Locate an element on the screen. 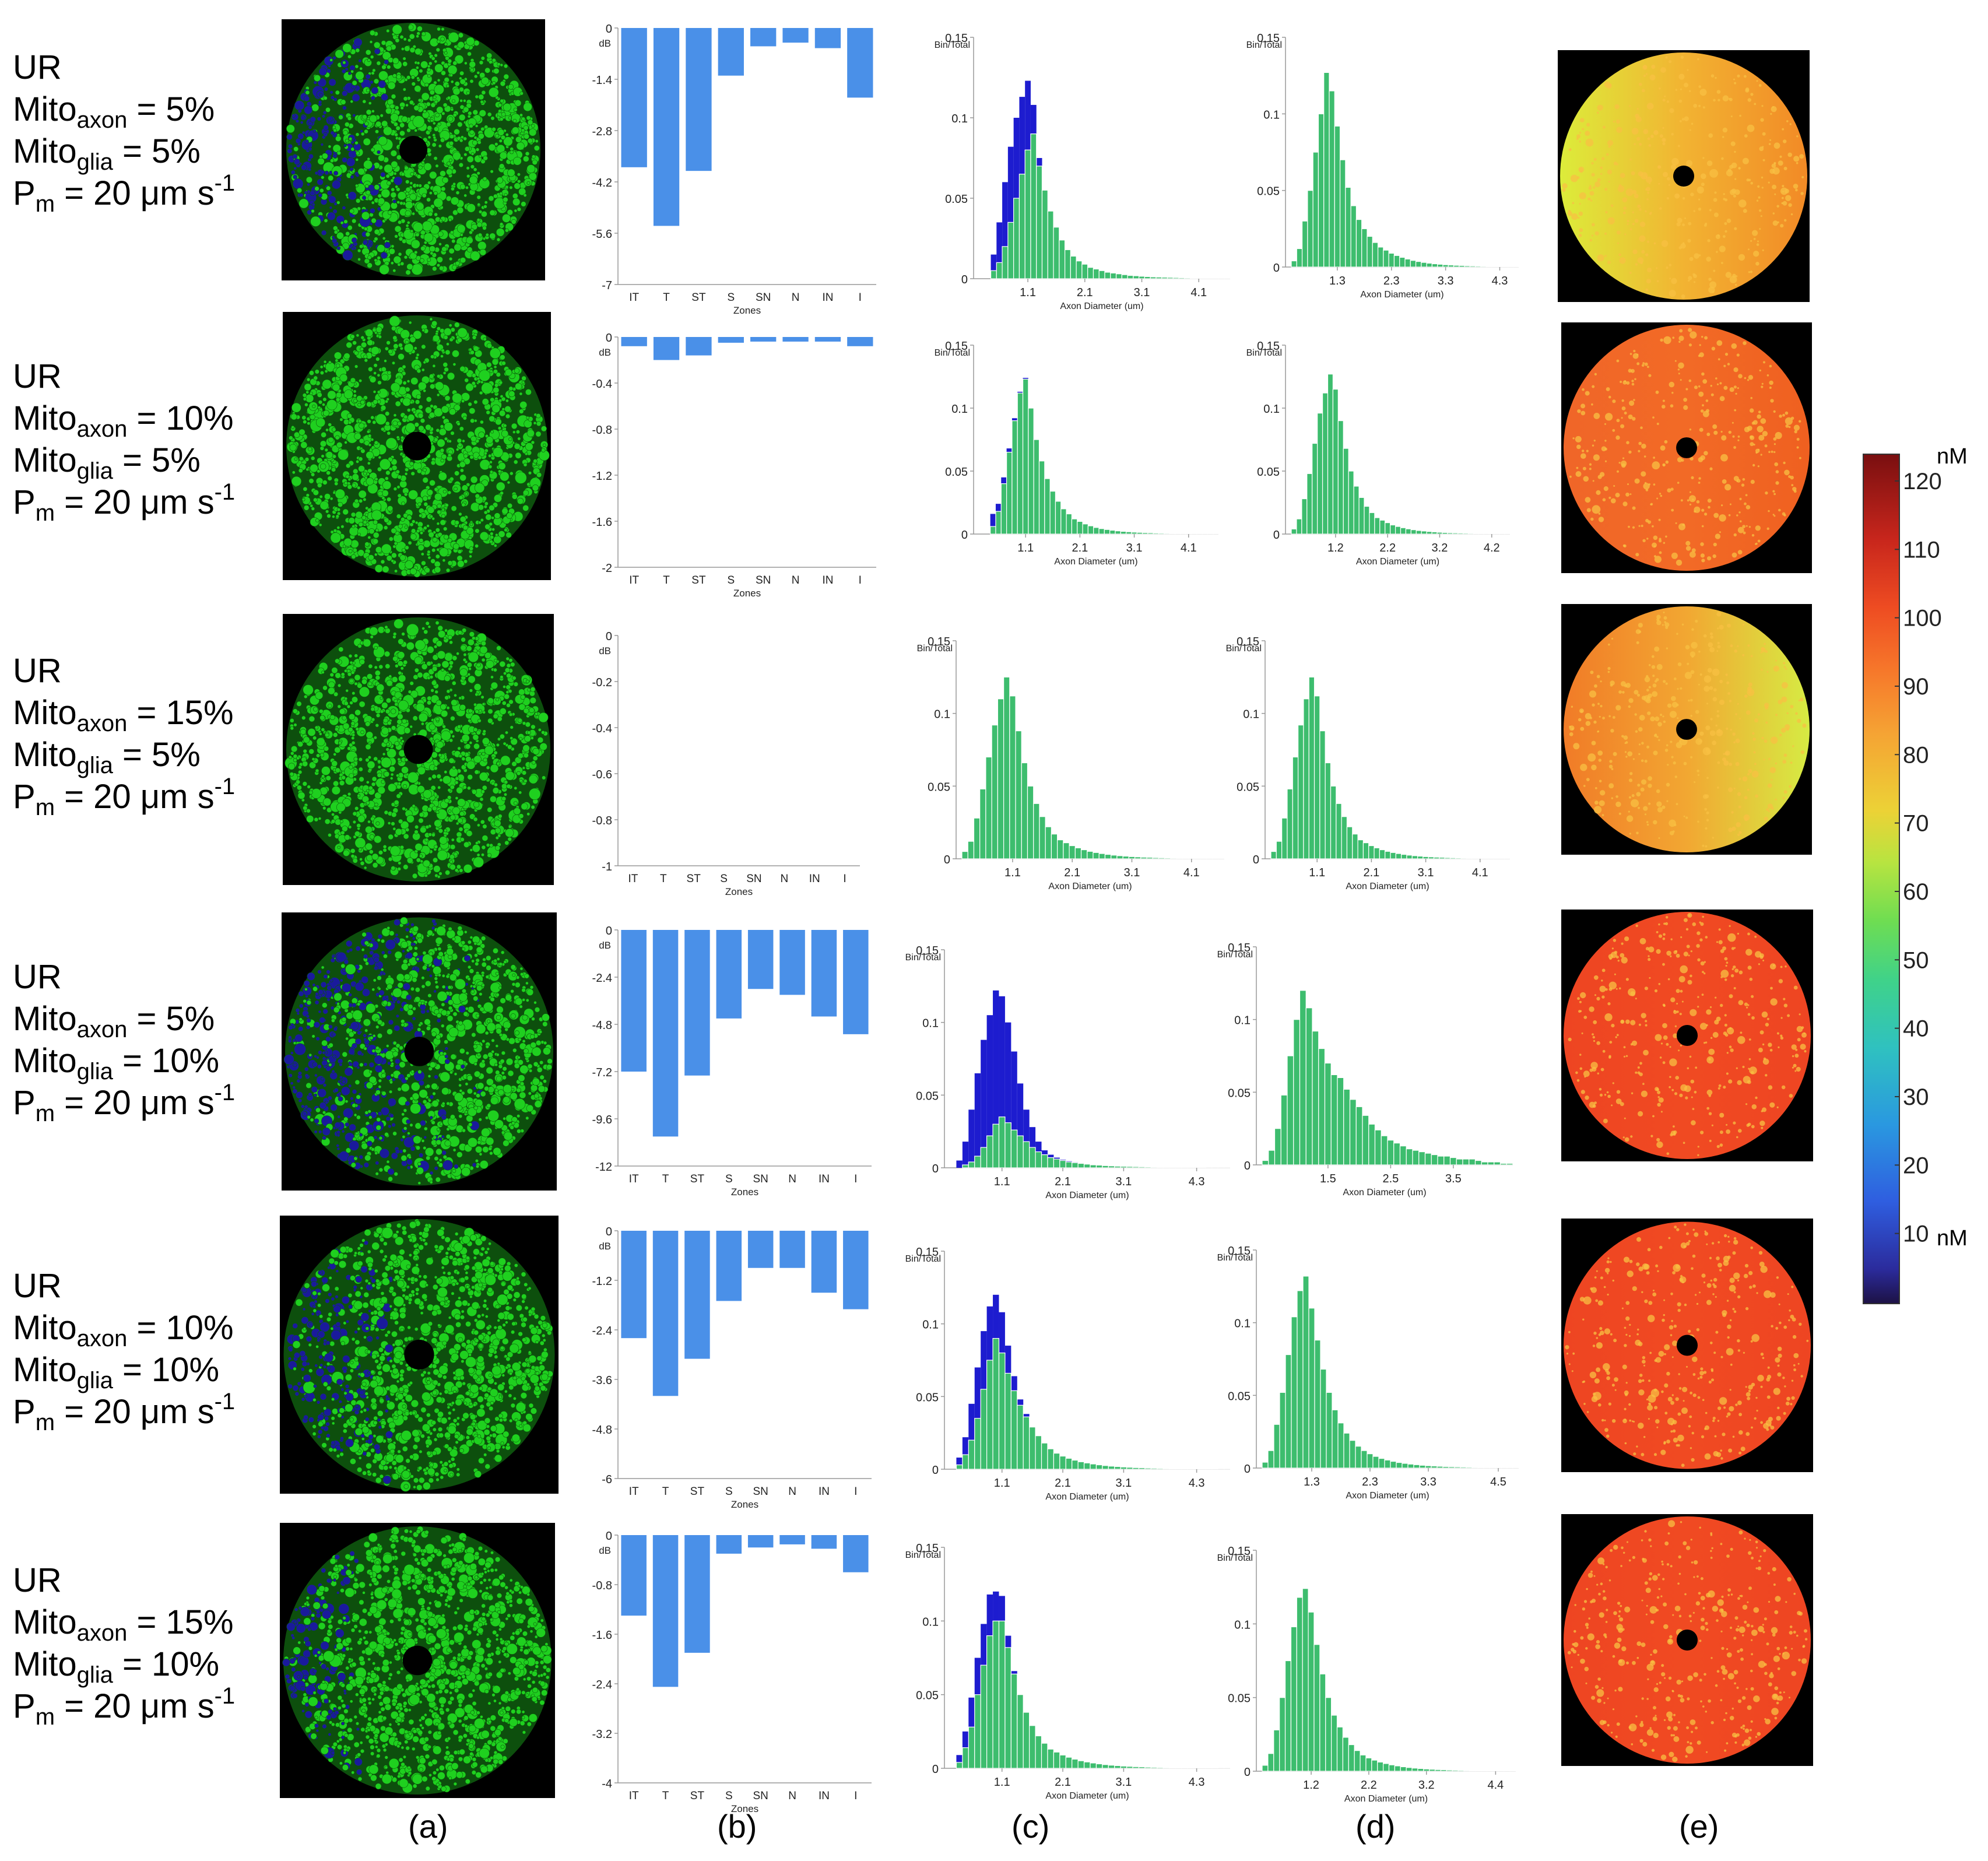 The image size is (1988, 1861). x-tick-label: 3.1 is located at coordinates (1123, 1483).